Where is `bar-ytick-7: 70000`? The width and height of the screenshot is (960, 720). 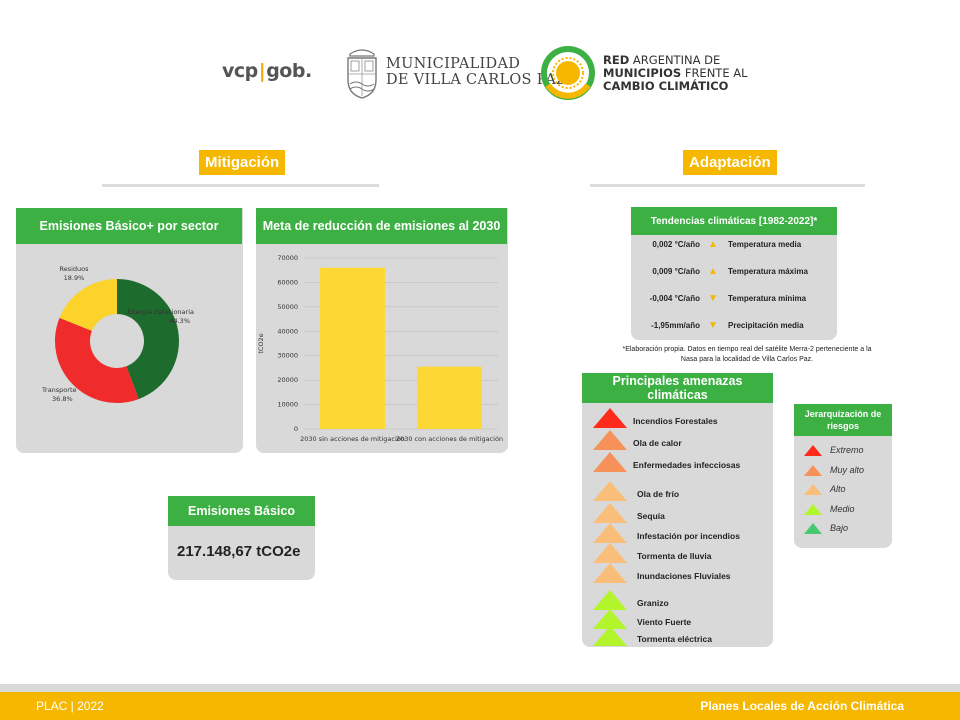 bar-ytick-7: 70000 is located at coordinates (287, 258).